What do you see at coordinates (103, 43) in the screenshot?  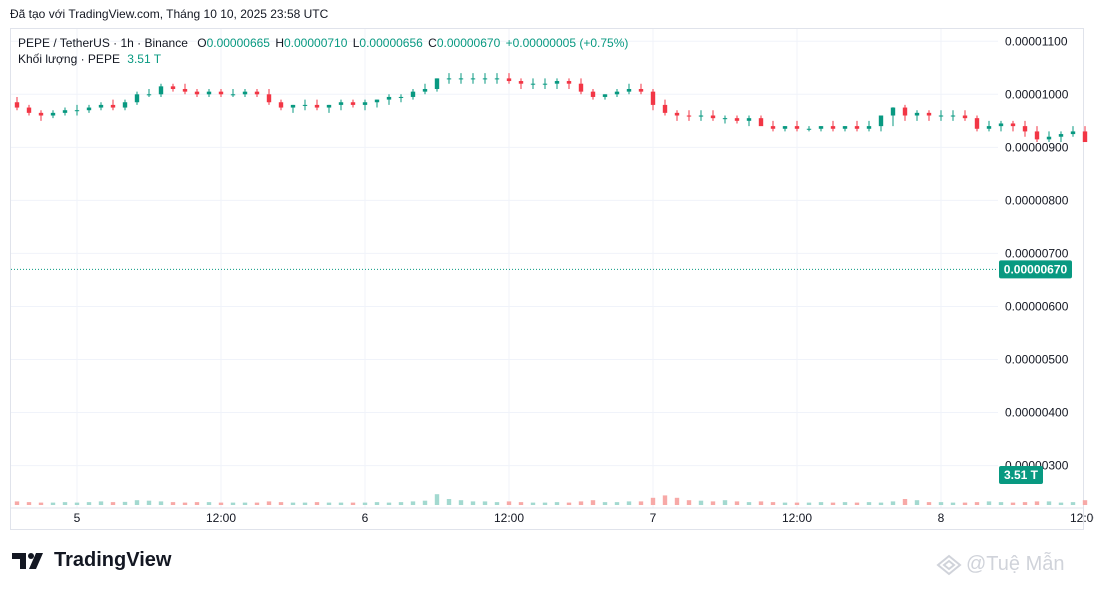 I see `symbol-label: PEPE / TetherUS · 1h · Binance` at bounding box center [103, 43].